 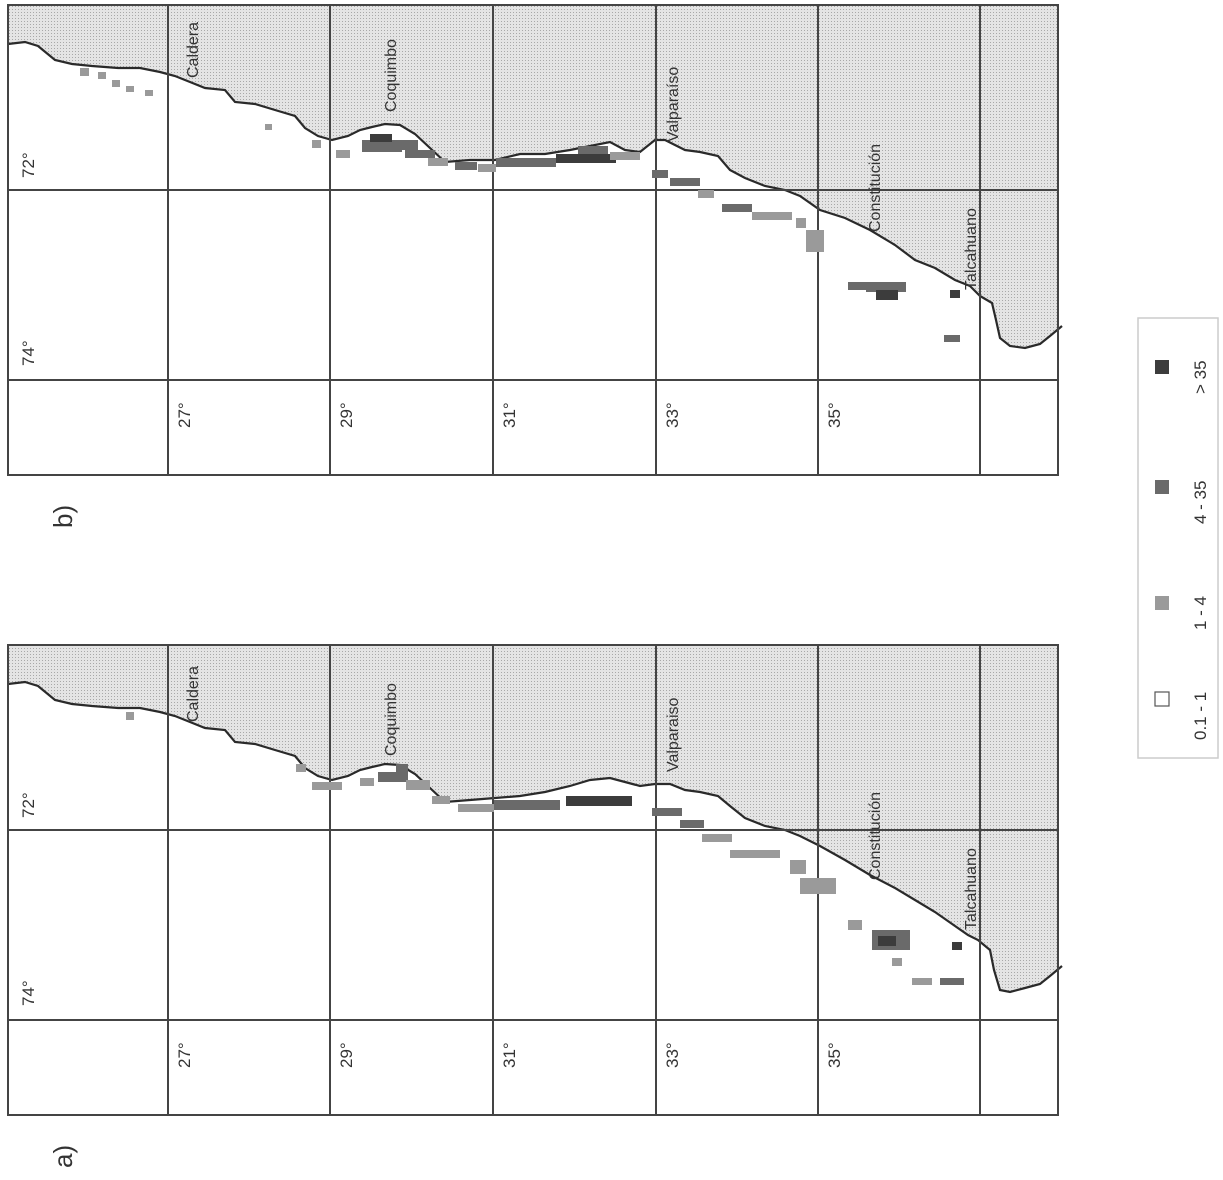 I want to click on place-constitucion-b: Constitución, so click(x=875, y=188).